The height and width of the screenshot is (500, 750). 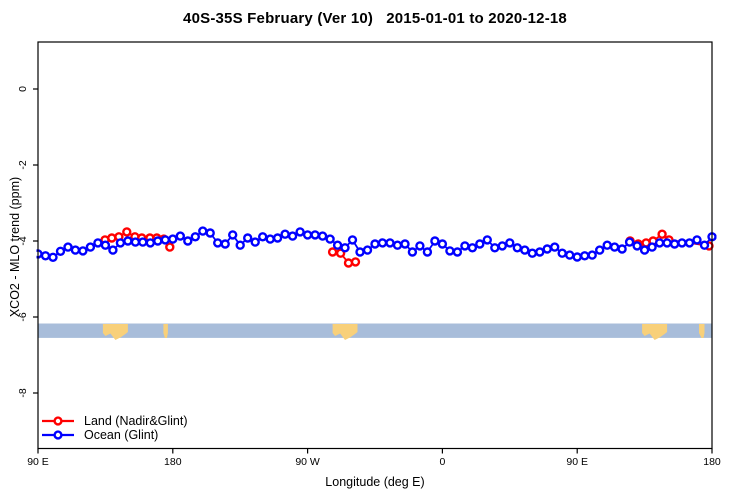 What do you see at coordinates (15, 247) in the screenshot?
I see `y-axis-title: XCO2 - MLO trend (ppm)` at bounding box center [15, 247].